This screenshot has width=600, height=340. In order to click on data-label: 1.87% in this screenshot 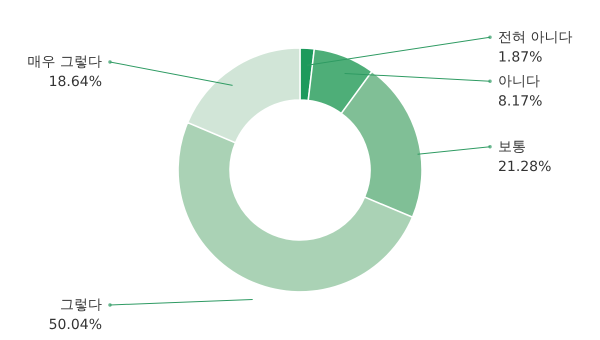, I will do `click(520, 57)`.